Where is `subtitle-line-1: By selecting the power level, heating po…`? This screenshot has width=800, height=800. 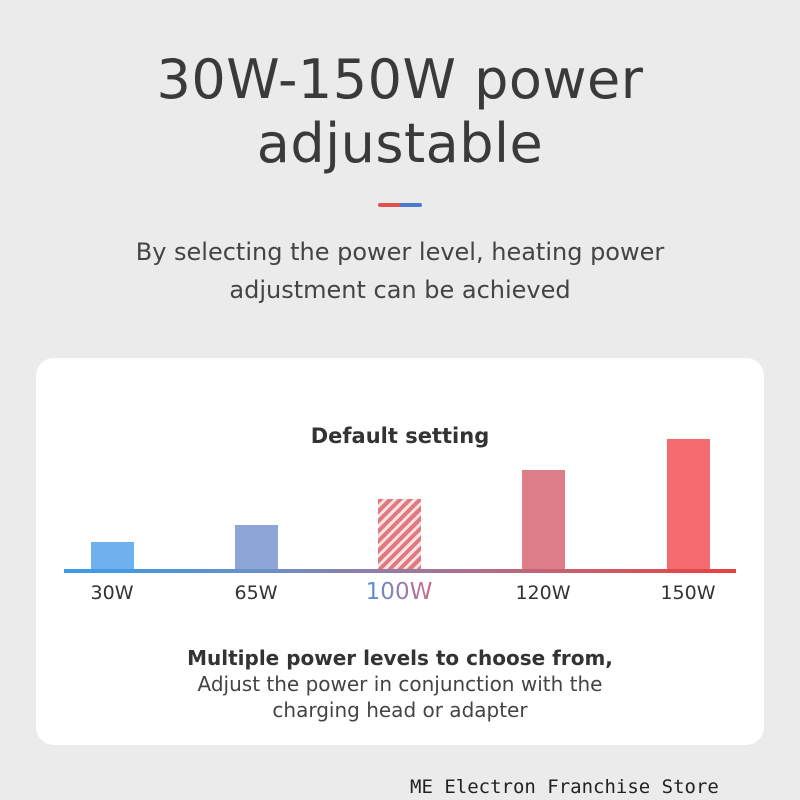
subtitle-line-1: By selecting the power level, heating po… is located at coordinates (400, 252).